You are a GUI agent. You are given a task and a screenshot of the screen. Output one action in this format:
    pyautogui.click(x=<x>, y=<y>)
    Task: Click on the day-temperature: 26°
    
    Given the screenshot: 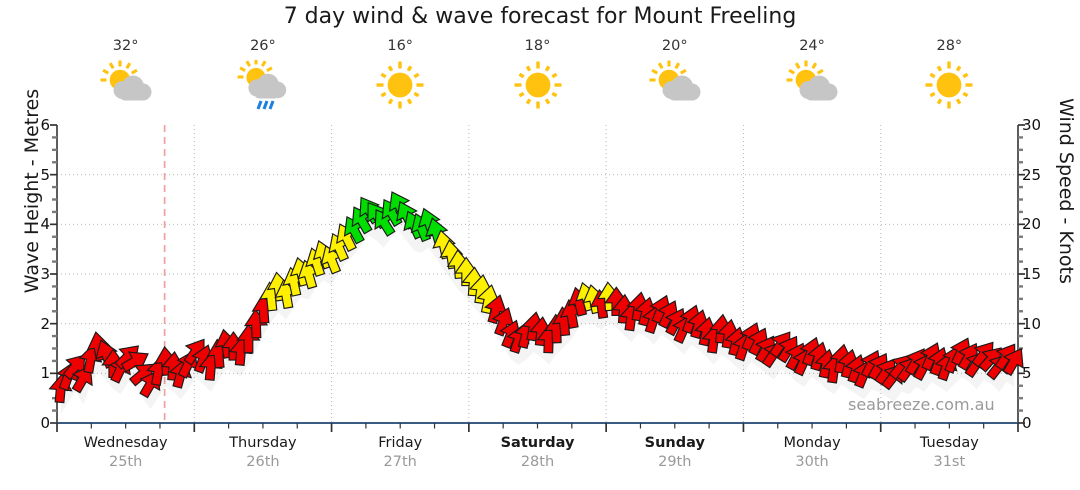 What is the action you would take?
    pyautogui.click(x=263, y=46)
    